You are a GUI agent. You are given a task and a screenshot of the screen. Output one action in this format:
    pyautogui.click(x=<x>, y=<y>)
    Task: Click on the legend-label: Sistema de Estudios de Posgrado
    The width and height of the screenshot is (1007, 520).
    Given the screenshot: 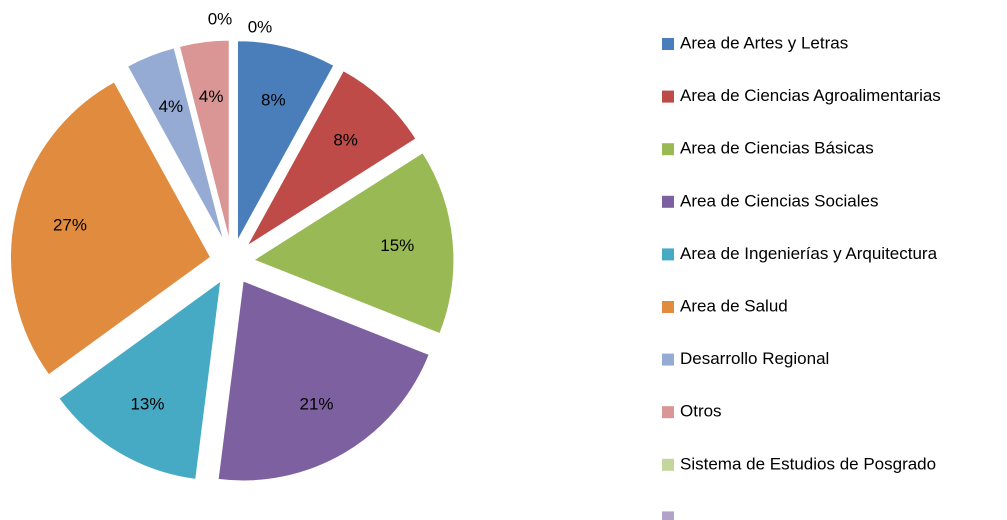 What is the action you would take?
    pyautogui.click(x=808, y=463)
    